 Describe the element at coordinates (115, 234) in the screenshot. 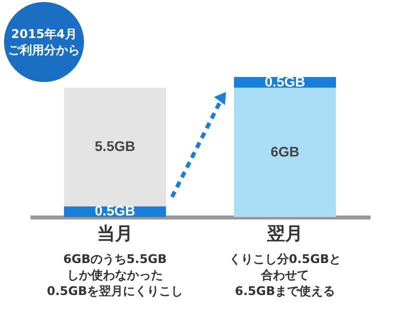

I see `x-tick-label: 当月` at that location.